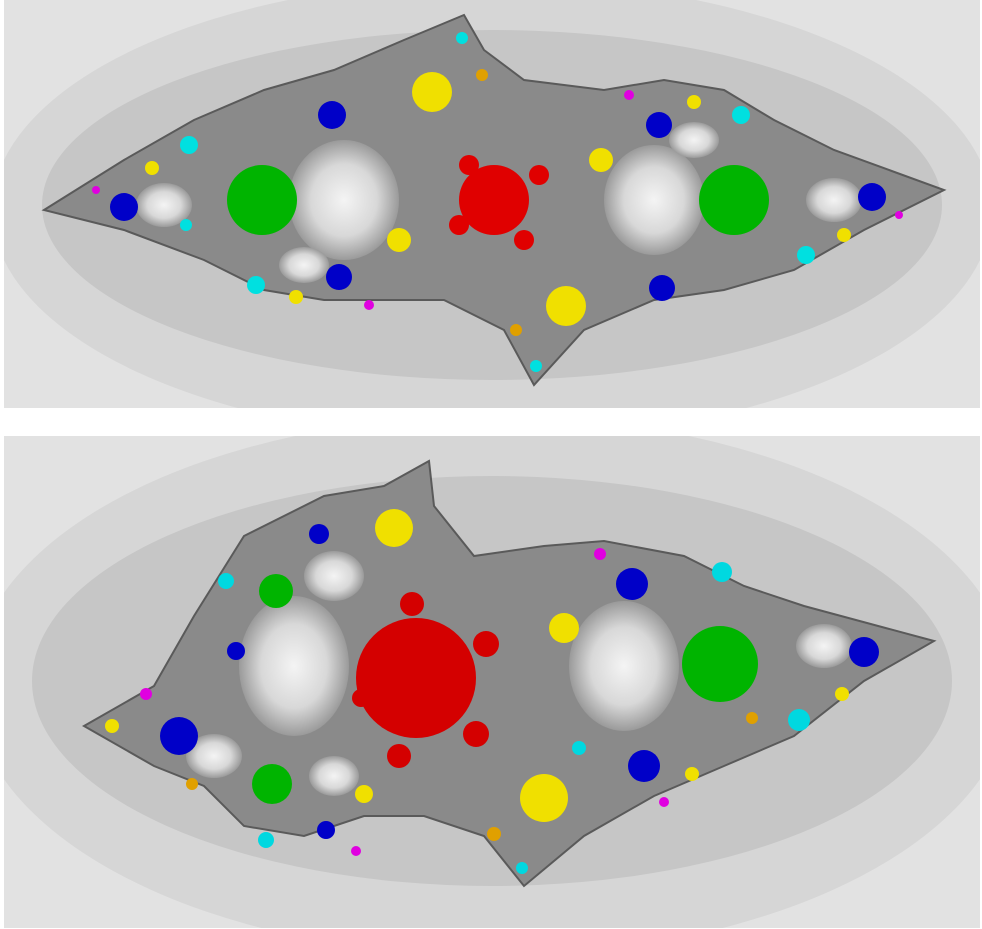 This screenshot has height=929, width=982. What do you see at coordinates (262, 200) in the screenshot?
I see `green-bulb-left` at bounding box center [262, 200].